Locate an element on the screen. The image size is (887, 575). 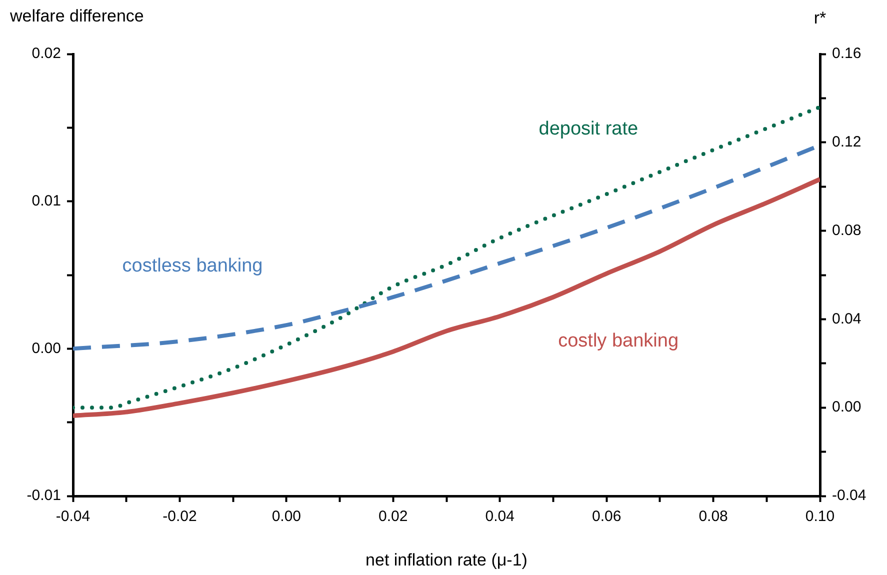
text: costless banking is located at coordinates (192, 265).